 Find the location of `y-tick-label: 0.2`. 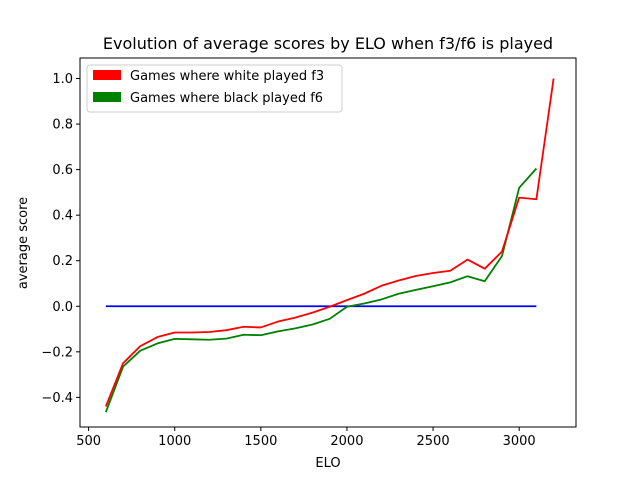

y-tick-label: 0.2 is located at coordinates (62, 261).